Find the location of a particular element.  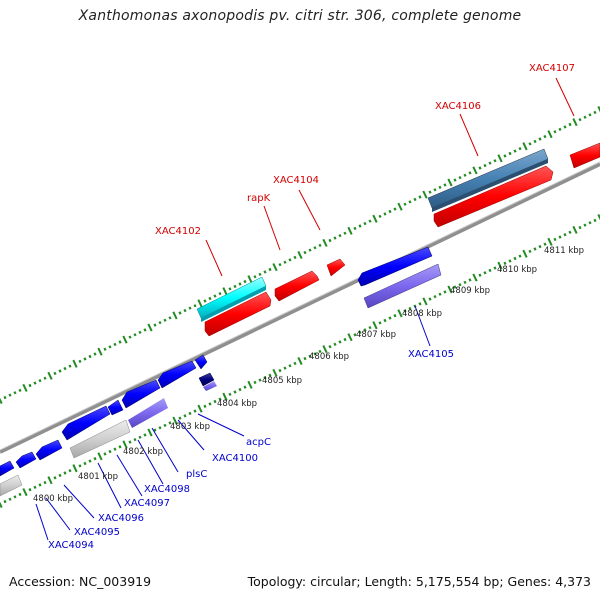

gene-label-xac4106: XAC4106 is located at coordinates (458, 106).